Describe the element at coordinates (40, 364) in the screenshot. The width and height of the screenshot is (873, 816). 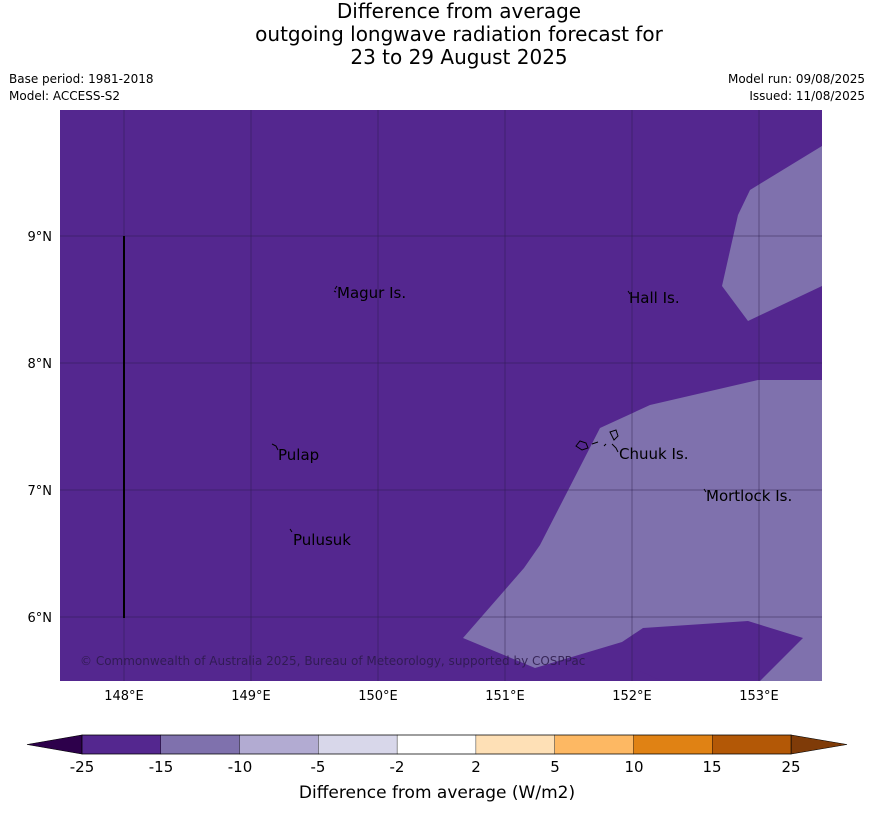
I see `lat-tick-8: 8°N` at that location.